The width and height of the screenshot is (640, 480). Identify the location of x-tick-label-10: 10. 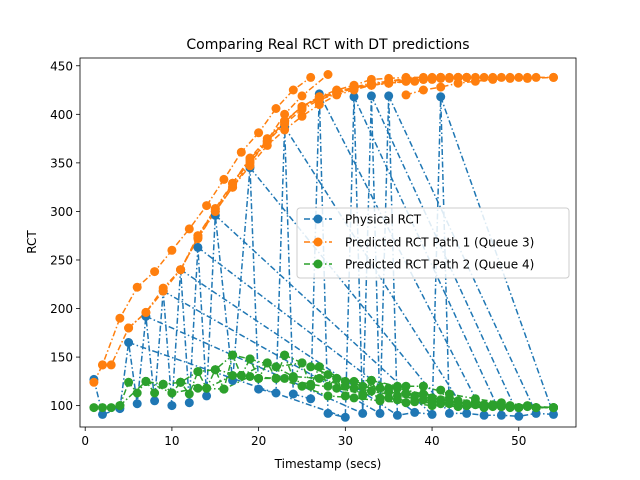
(171, 441).